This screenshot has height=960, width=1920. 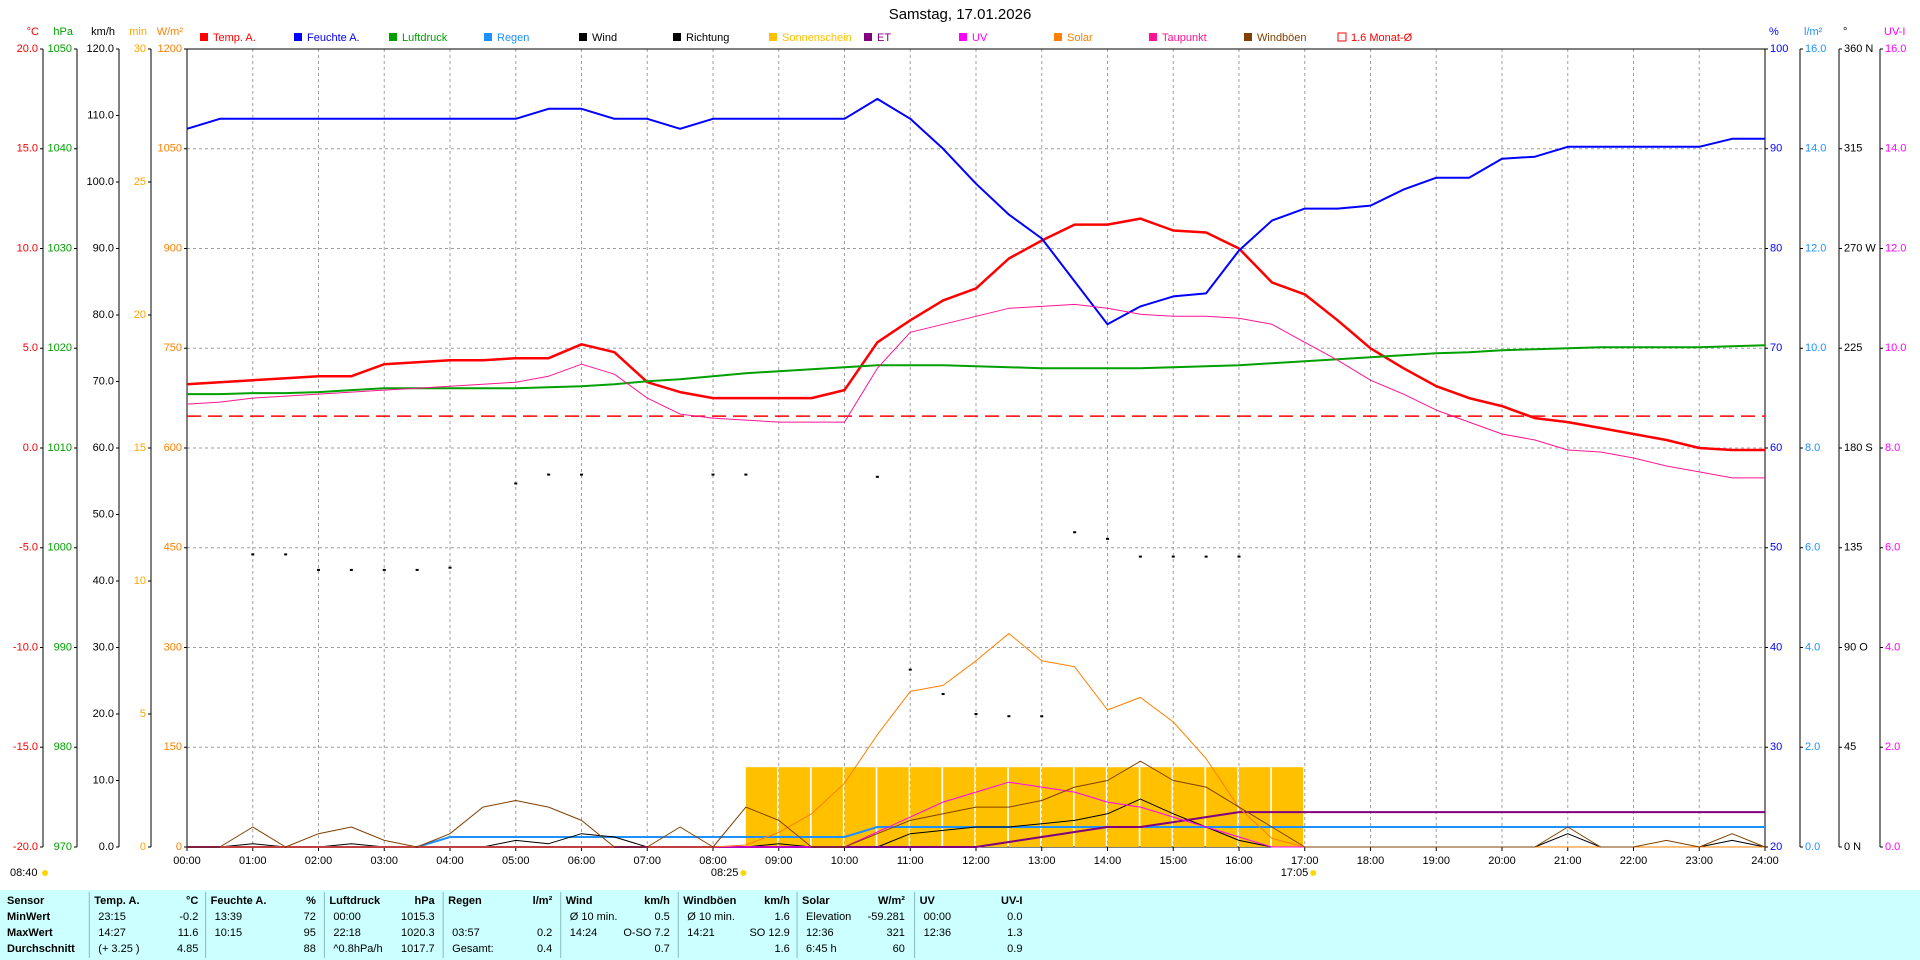 I want to click on legend-label: 1.6 Monat-Ø, so click(x=1382, y=38).